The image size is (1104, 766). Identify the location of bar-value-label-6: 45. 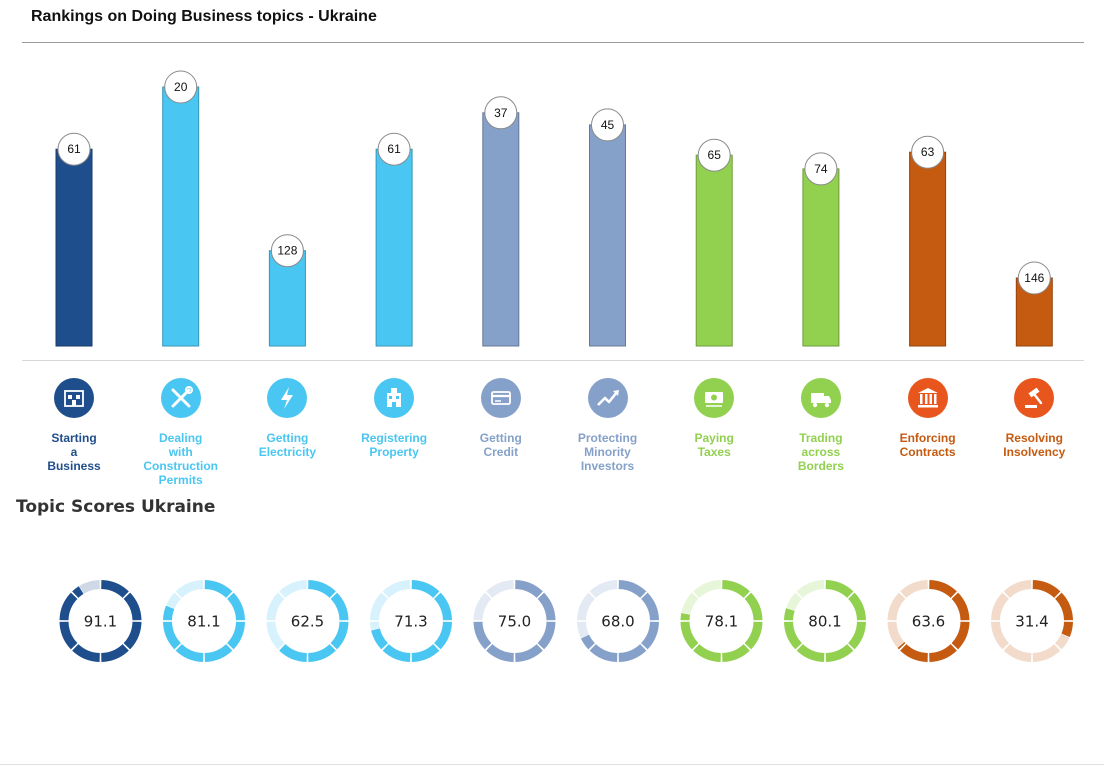
(608, 125).